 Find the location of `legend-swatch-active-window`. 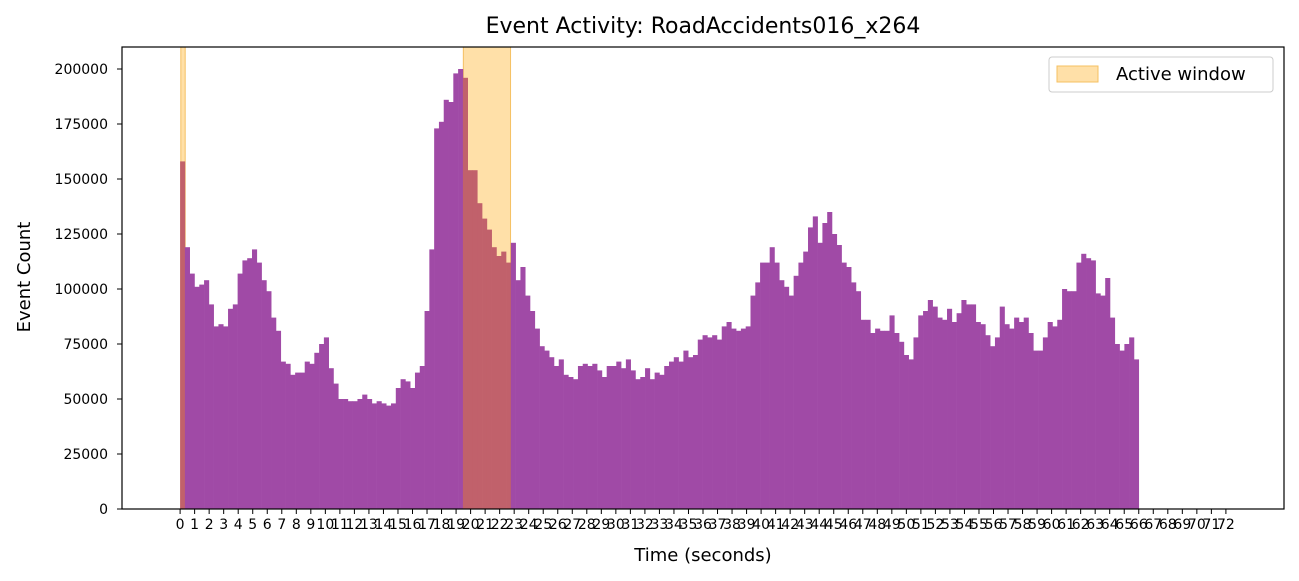

legend-swatch-active-window is located at coordinates (1077, 74).